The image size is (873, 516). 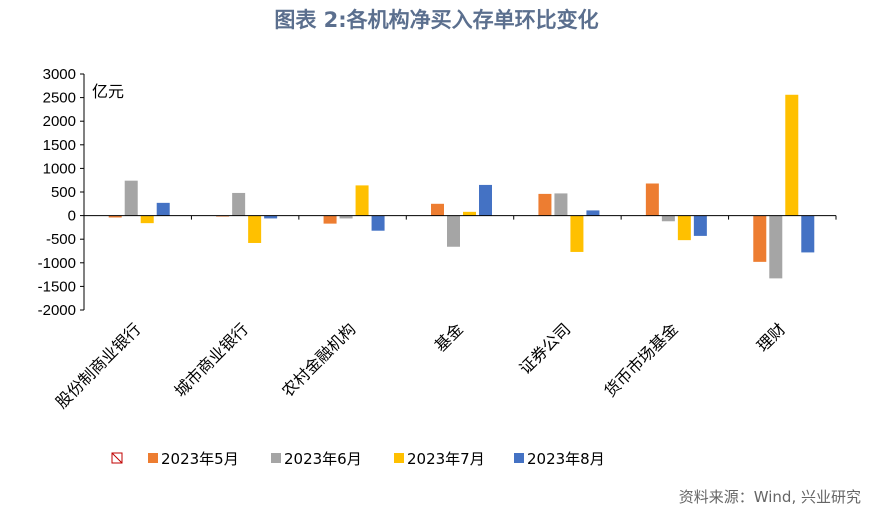 What do you see at coordinates (318, 359) in the screenshot?
I see `x-category-label: 农村金融机构` at bounding box center [318, 359].